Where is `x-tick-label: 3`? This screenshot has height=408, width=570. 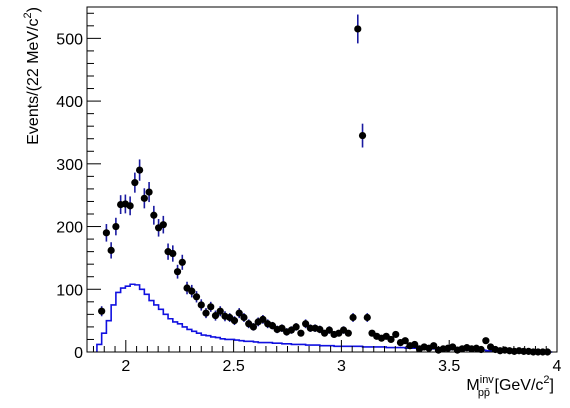
x-tick-label: 3 is located at coordinates (341, 366).